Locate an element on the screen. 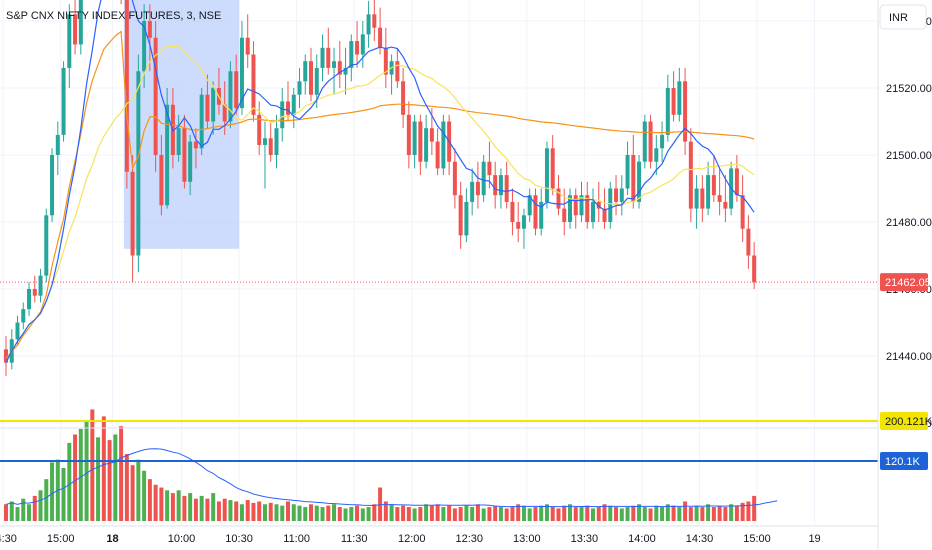 Image resolution: width=932 pixels, height=550 pixels. currency-button: INR is located at coordinates (903, 17).